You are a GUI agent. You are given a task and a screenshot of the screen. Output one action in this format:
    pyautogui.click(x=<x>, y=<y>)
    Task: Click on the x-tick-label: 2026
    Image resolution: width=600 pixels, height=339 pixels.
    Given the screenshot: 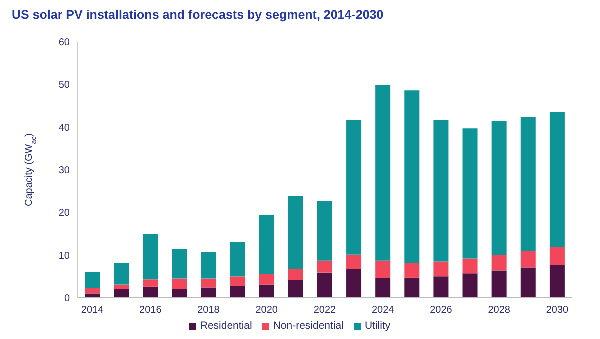 What is the action you would take?
    pyautogui.click(x=441, y=310)
    